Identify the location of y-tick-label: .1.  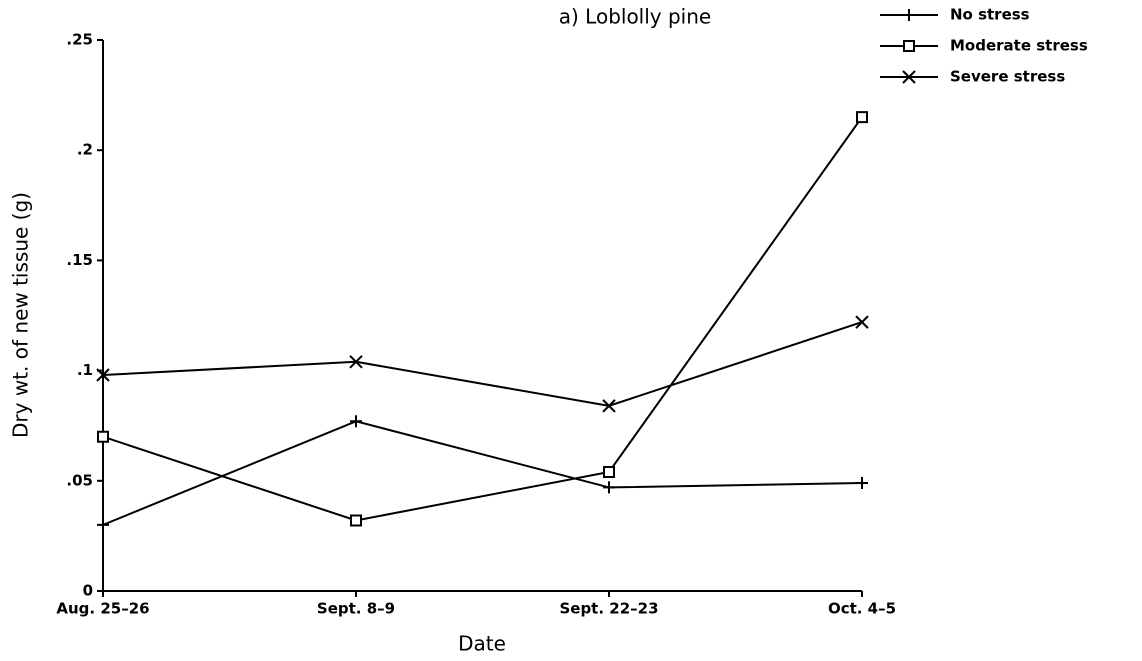
(85, 370).